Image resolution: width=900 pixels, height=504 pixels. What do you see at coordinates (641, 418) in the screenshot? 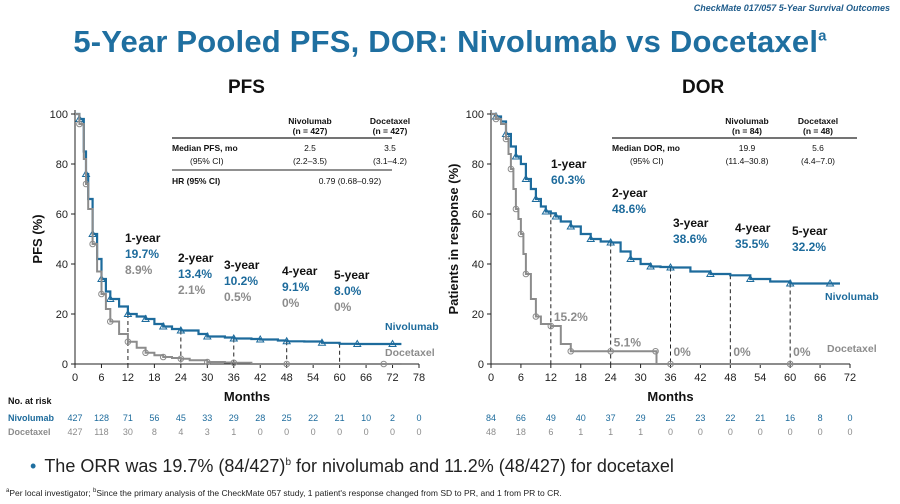
I see `dor-risk-value-nivolumab: 29` at bounding box center [641, 418].